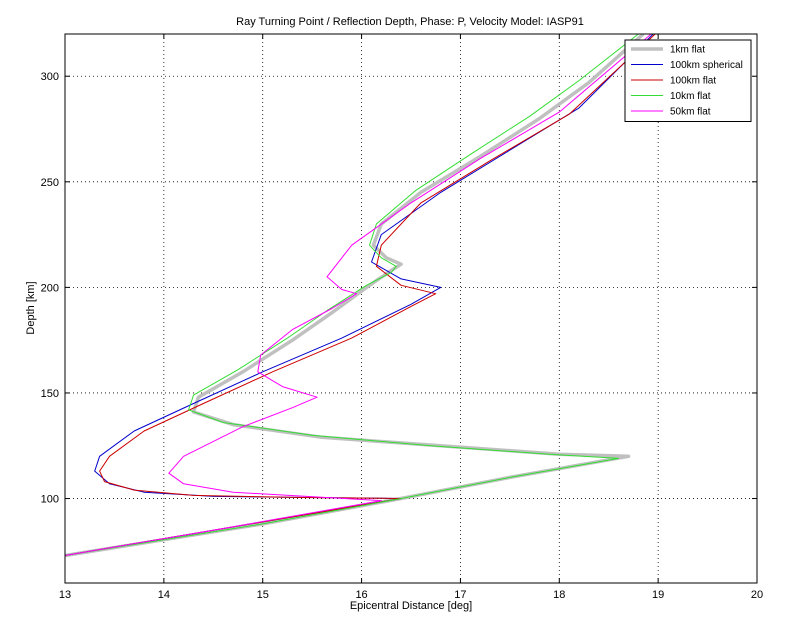 The image size is (790, 632). Describe the element at coordinates (50, 183) in the screenshot. I see `y-tick-label: 250` at that location.